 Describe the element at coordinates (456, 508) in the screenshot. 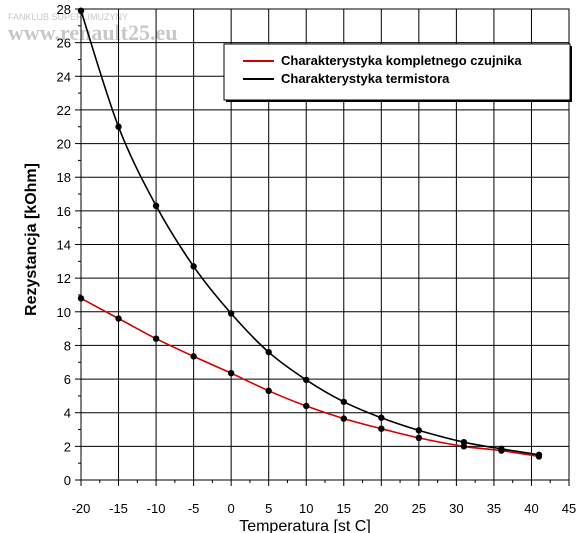

I see `x-tick-label: 30` at that location.